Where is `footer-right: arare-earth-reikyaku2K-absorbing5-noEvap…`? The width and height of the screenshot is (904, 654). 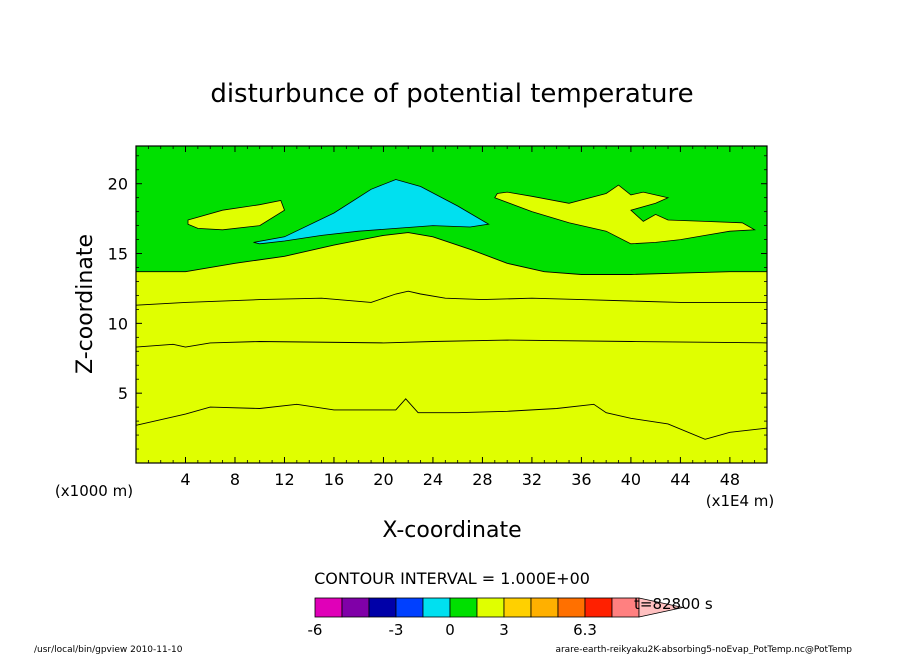
footer-right: arare-earth-reikyaku2K-absorbing5-noEvap… is located at coordinates (703, 649).